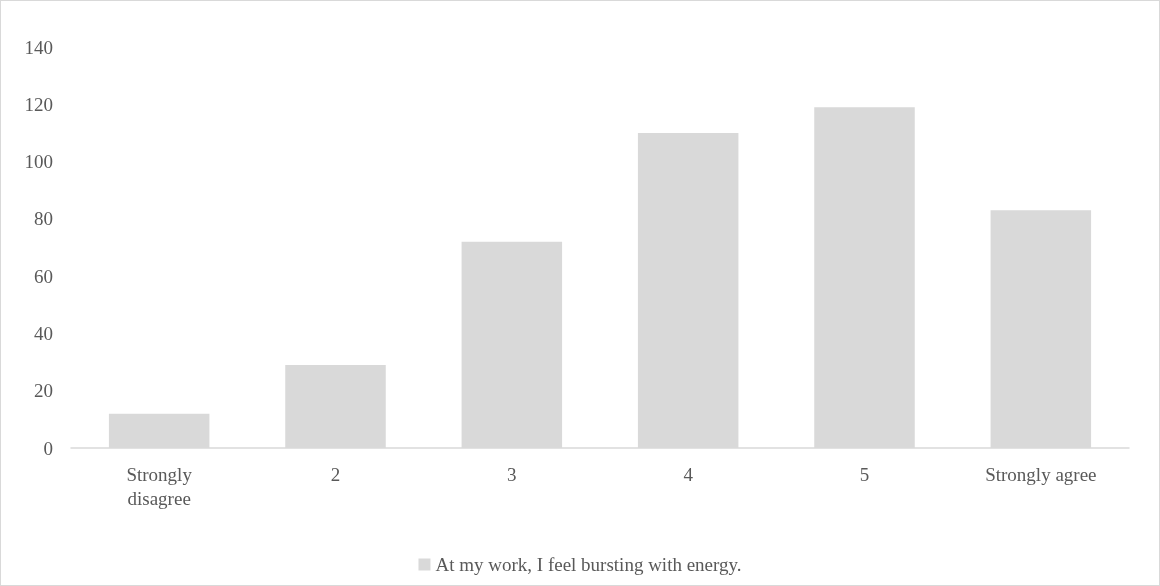 This screenshot has width=1160, height=586. I want to click on x-tick-label: Strongly agree, so click(1041, 474).